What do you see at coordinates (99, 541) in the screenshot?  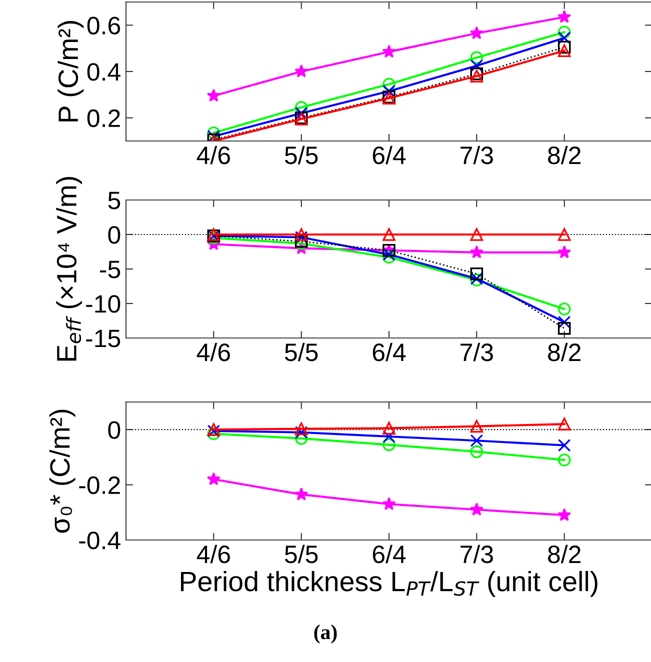 I see `y-tick-label: -0.4` at bounding box center [99, 541].